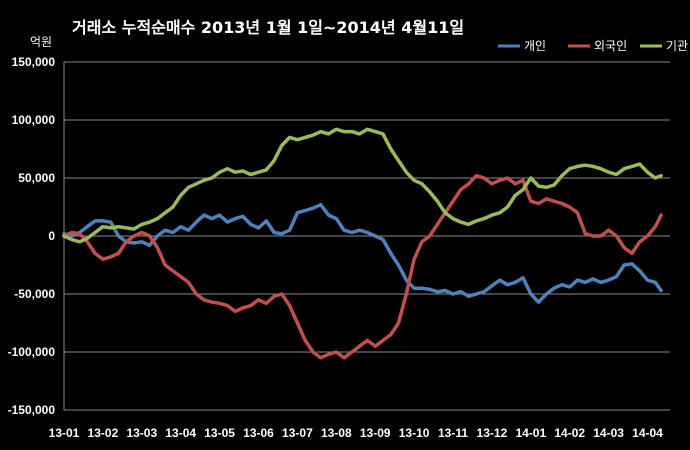 Image resolution: width=690 pixels, height=450 pixels. What do you see at coordinates (34, 62) in the screenshot?
I see `y-tick-label: 150,000` at bounding box center [34, 62].